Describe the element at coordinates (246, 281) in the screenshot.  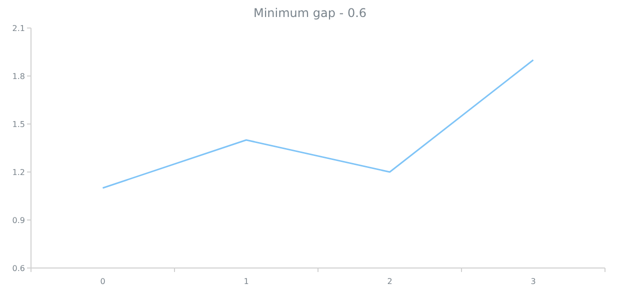
I see `x-tick-label: 1` at that location.